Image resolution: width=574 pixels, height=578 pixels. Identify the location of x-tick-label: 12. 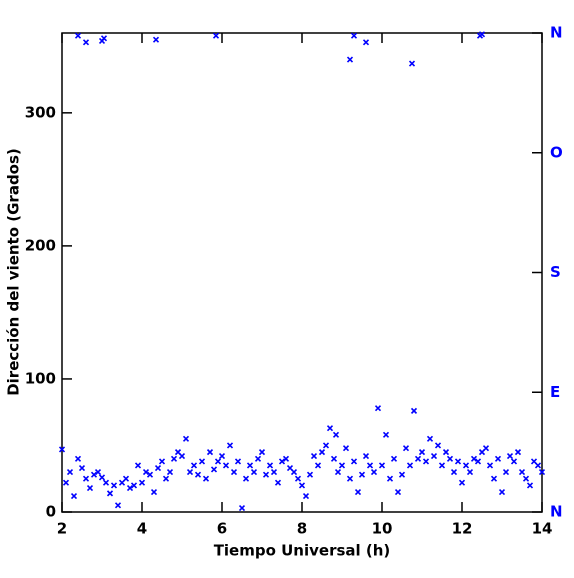
(462, 529).